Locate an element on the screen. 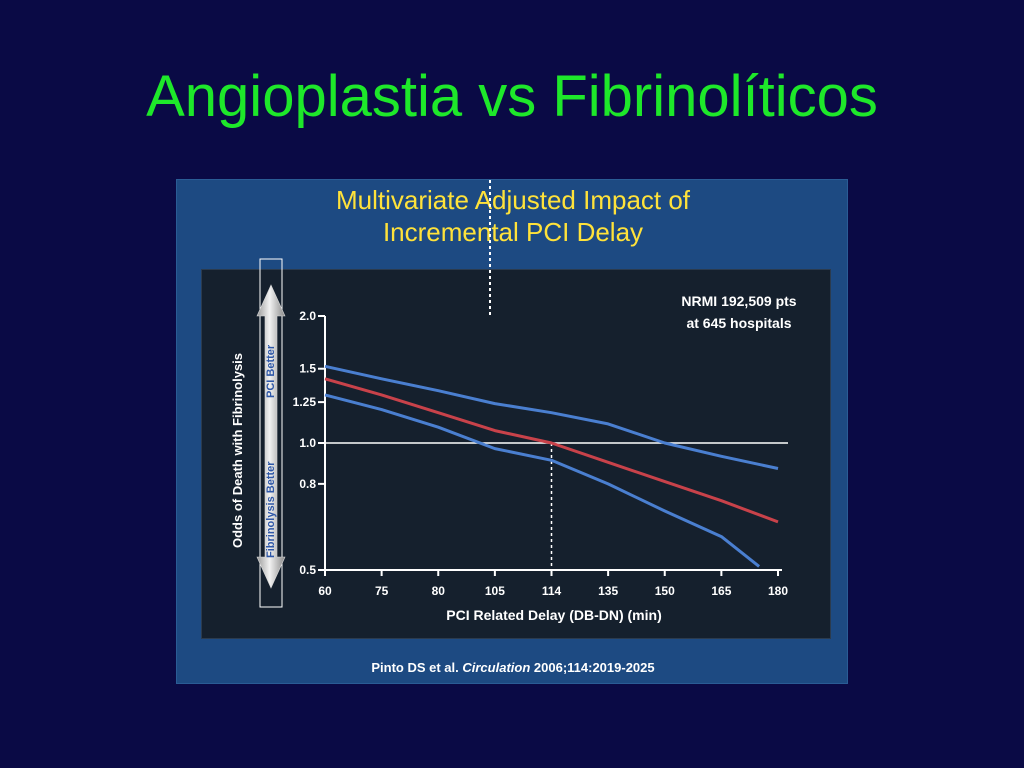 This screenshot has height=768, width=1024. x-tick-label: 60 is located at coordinates (325, 591).